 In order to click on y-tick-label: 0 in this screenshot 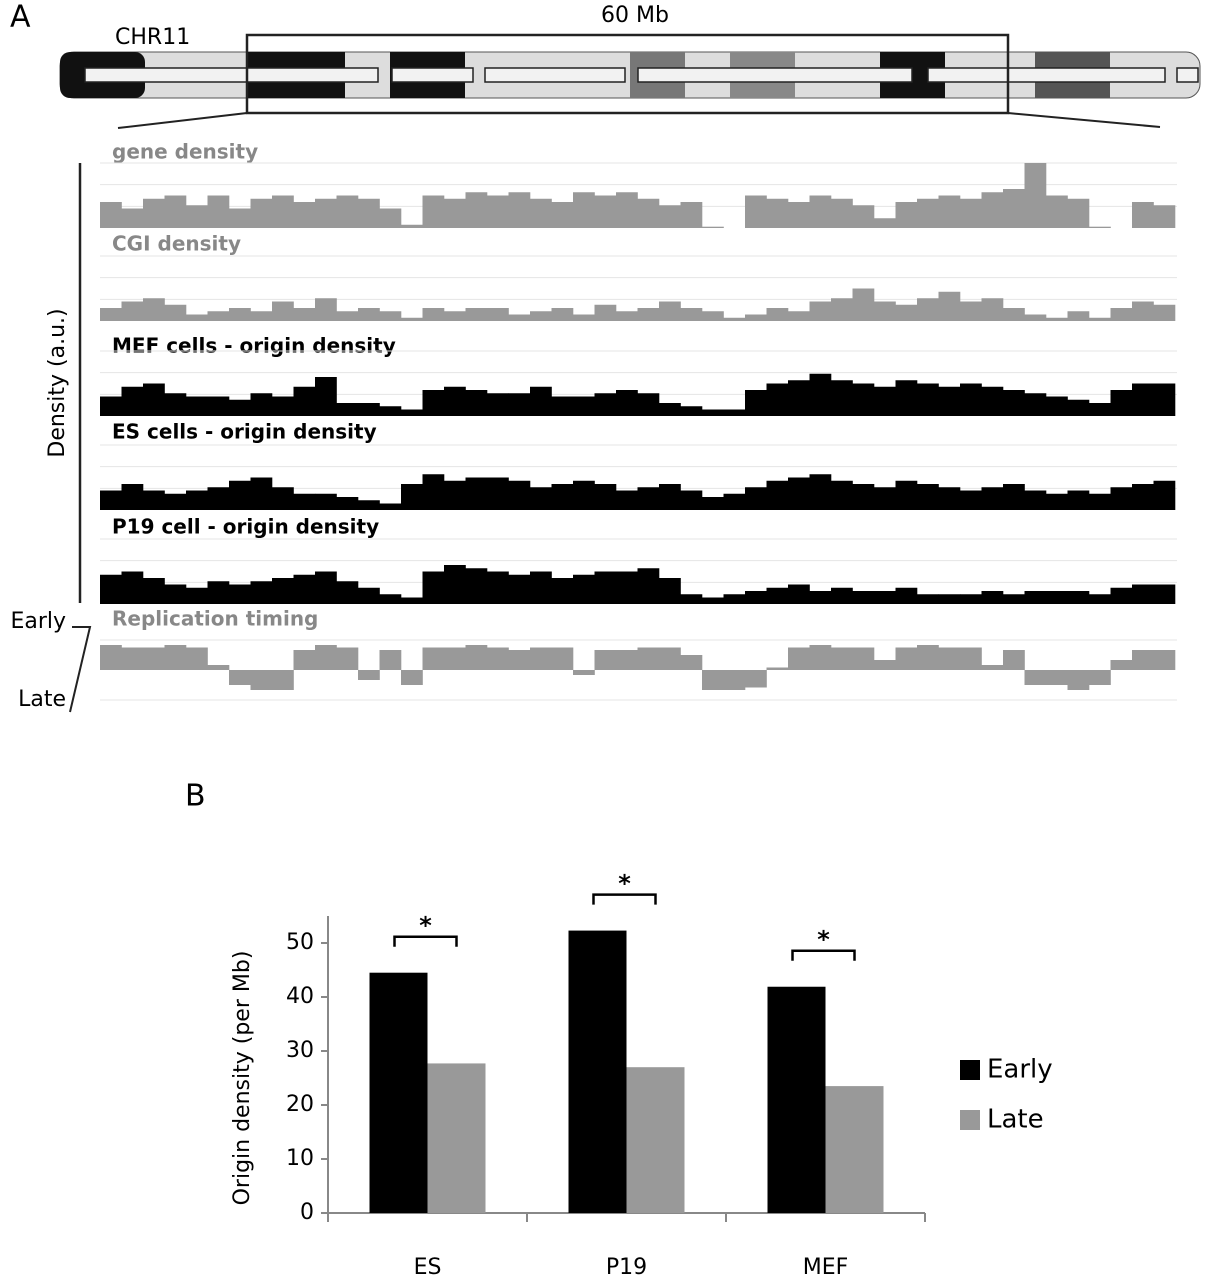, I will do `click(307, 1212)`.